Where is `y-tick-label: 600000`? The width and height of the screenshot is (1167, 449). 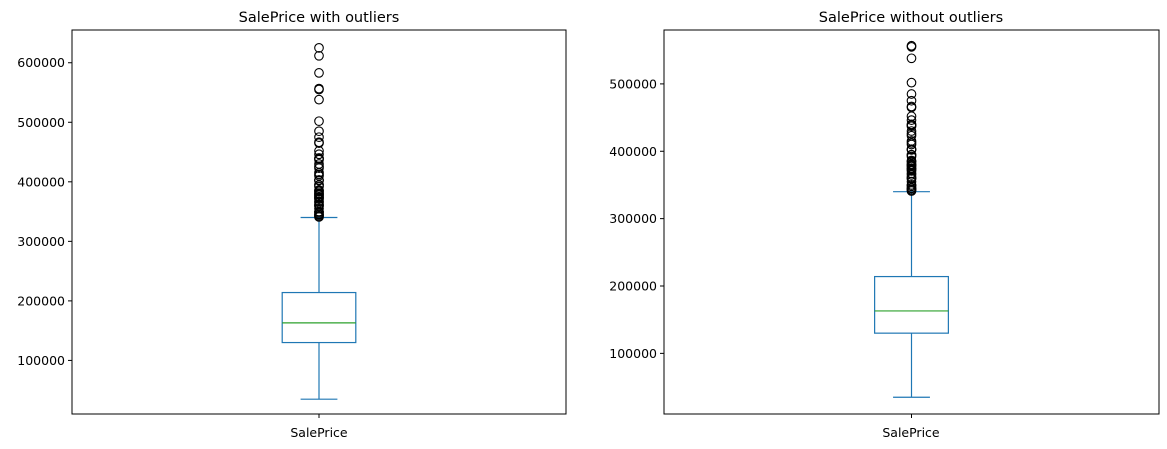 y-tick-label: 600000 is located at coordinates (41, 62).